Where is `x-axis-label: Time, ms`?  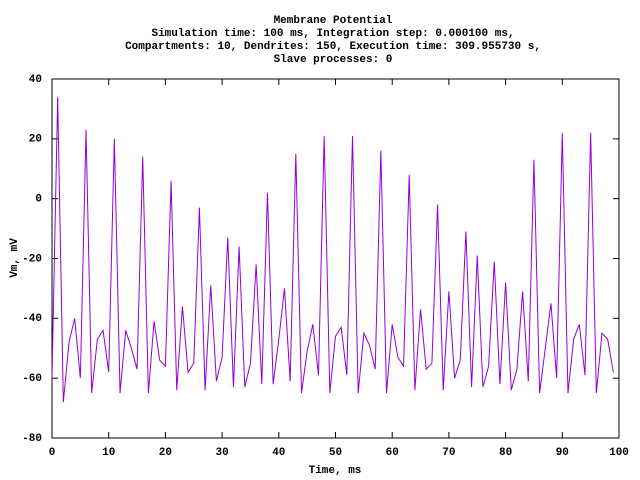
x-axis-label: Time, ms is located at coordinates (335, 471).